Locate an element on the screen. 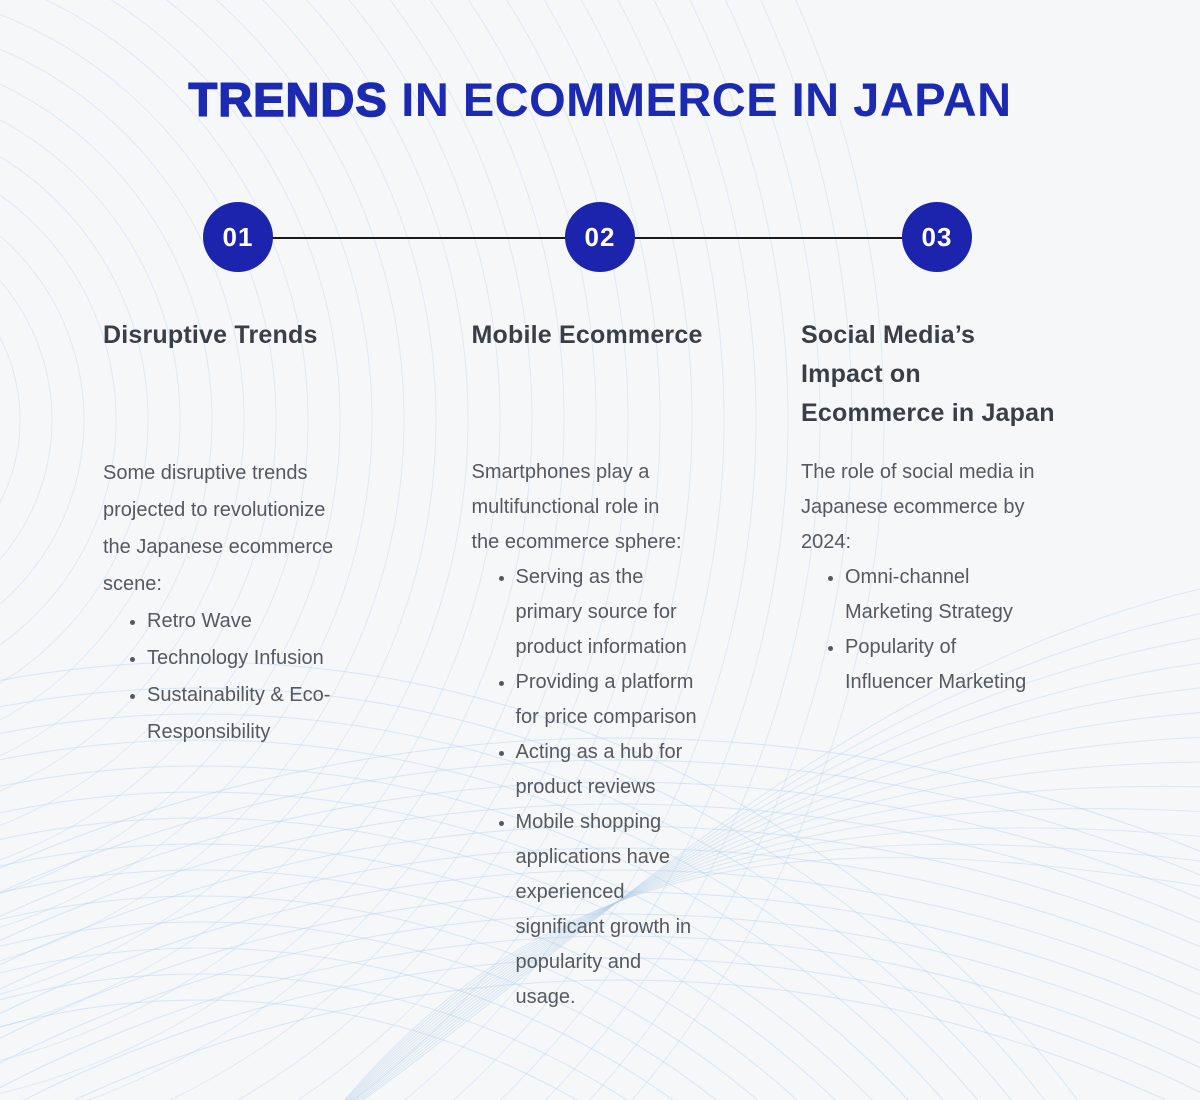 The height and width of the screenshot is (1100, 1200). text-line: scene: is located at coordinates (132, 584).